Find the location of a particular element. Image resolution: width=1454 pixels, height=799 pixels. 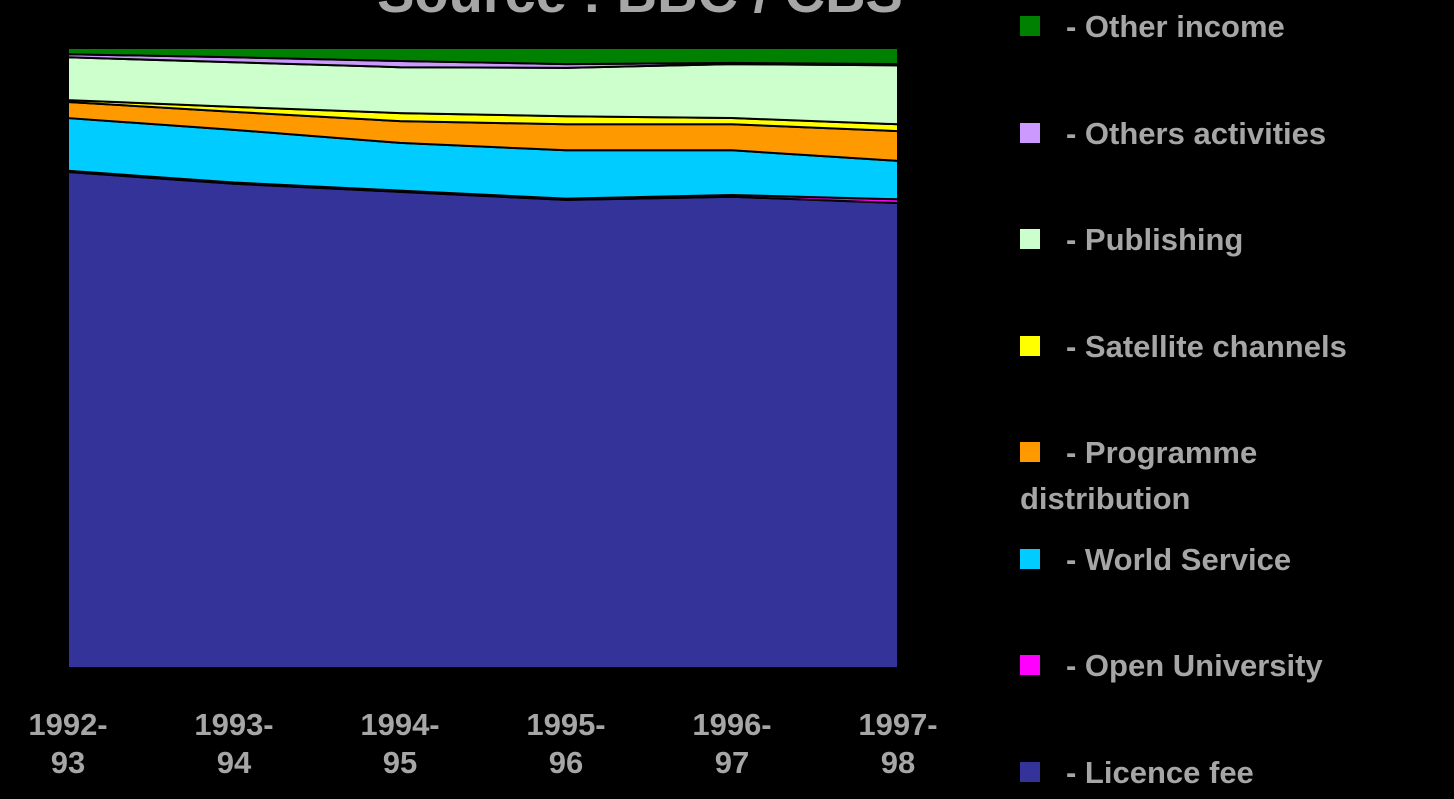

x-tick-label: 1992-93 is located at coordinates (68, 743).